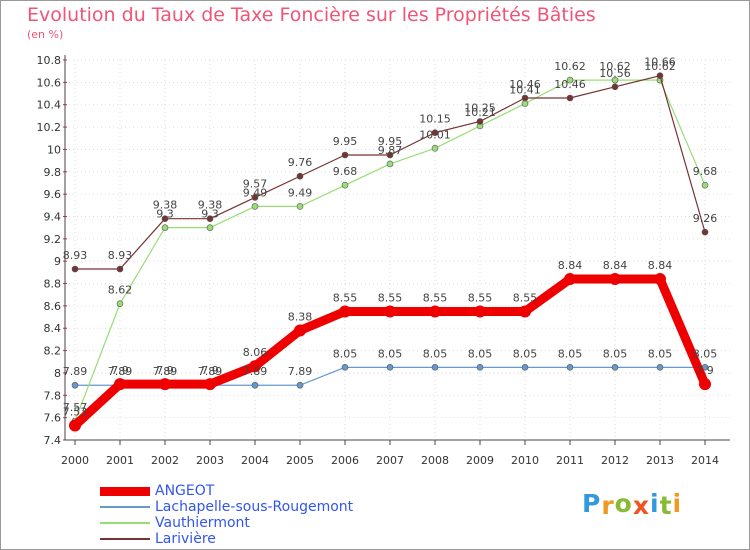 The width and height of the screenshot is (750, 550). What do you see at coordinates (53, 306) in the screenshot?
I see `y-tick-label: 8.6` at bounding box center [53, 306].